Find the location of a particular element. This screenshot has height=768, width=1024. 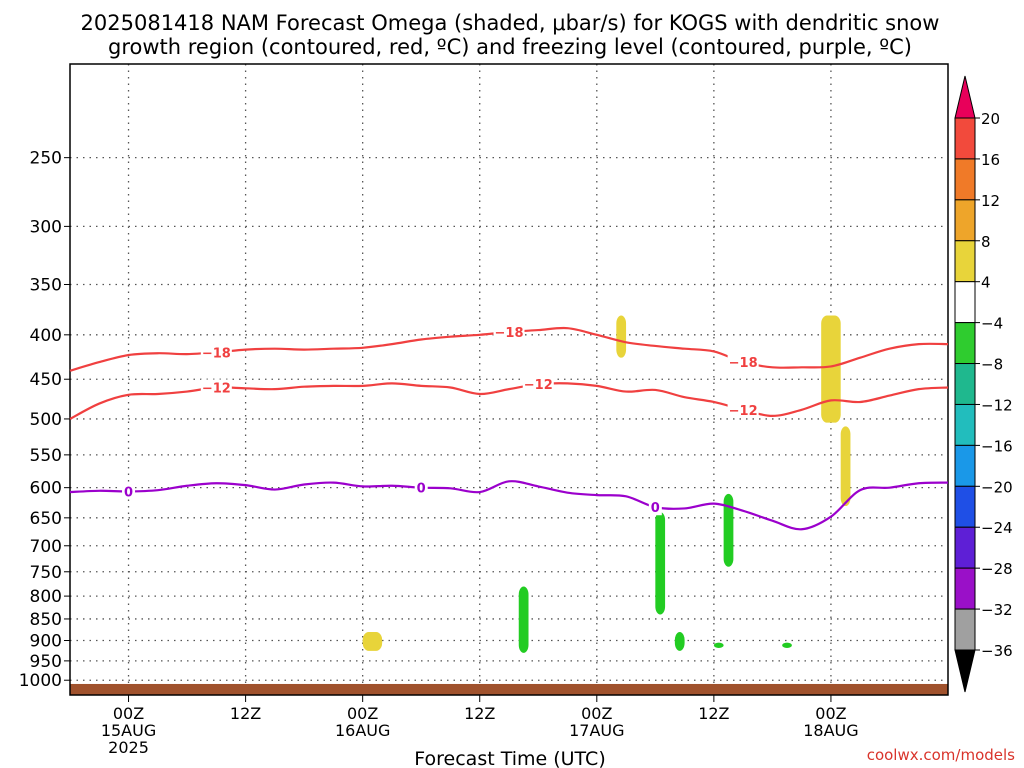

contour-line is located at coordinates (509, 505).